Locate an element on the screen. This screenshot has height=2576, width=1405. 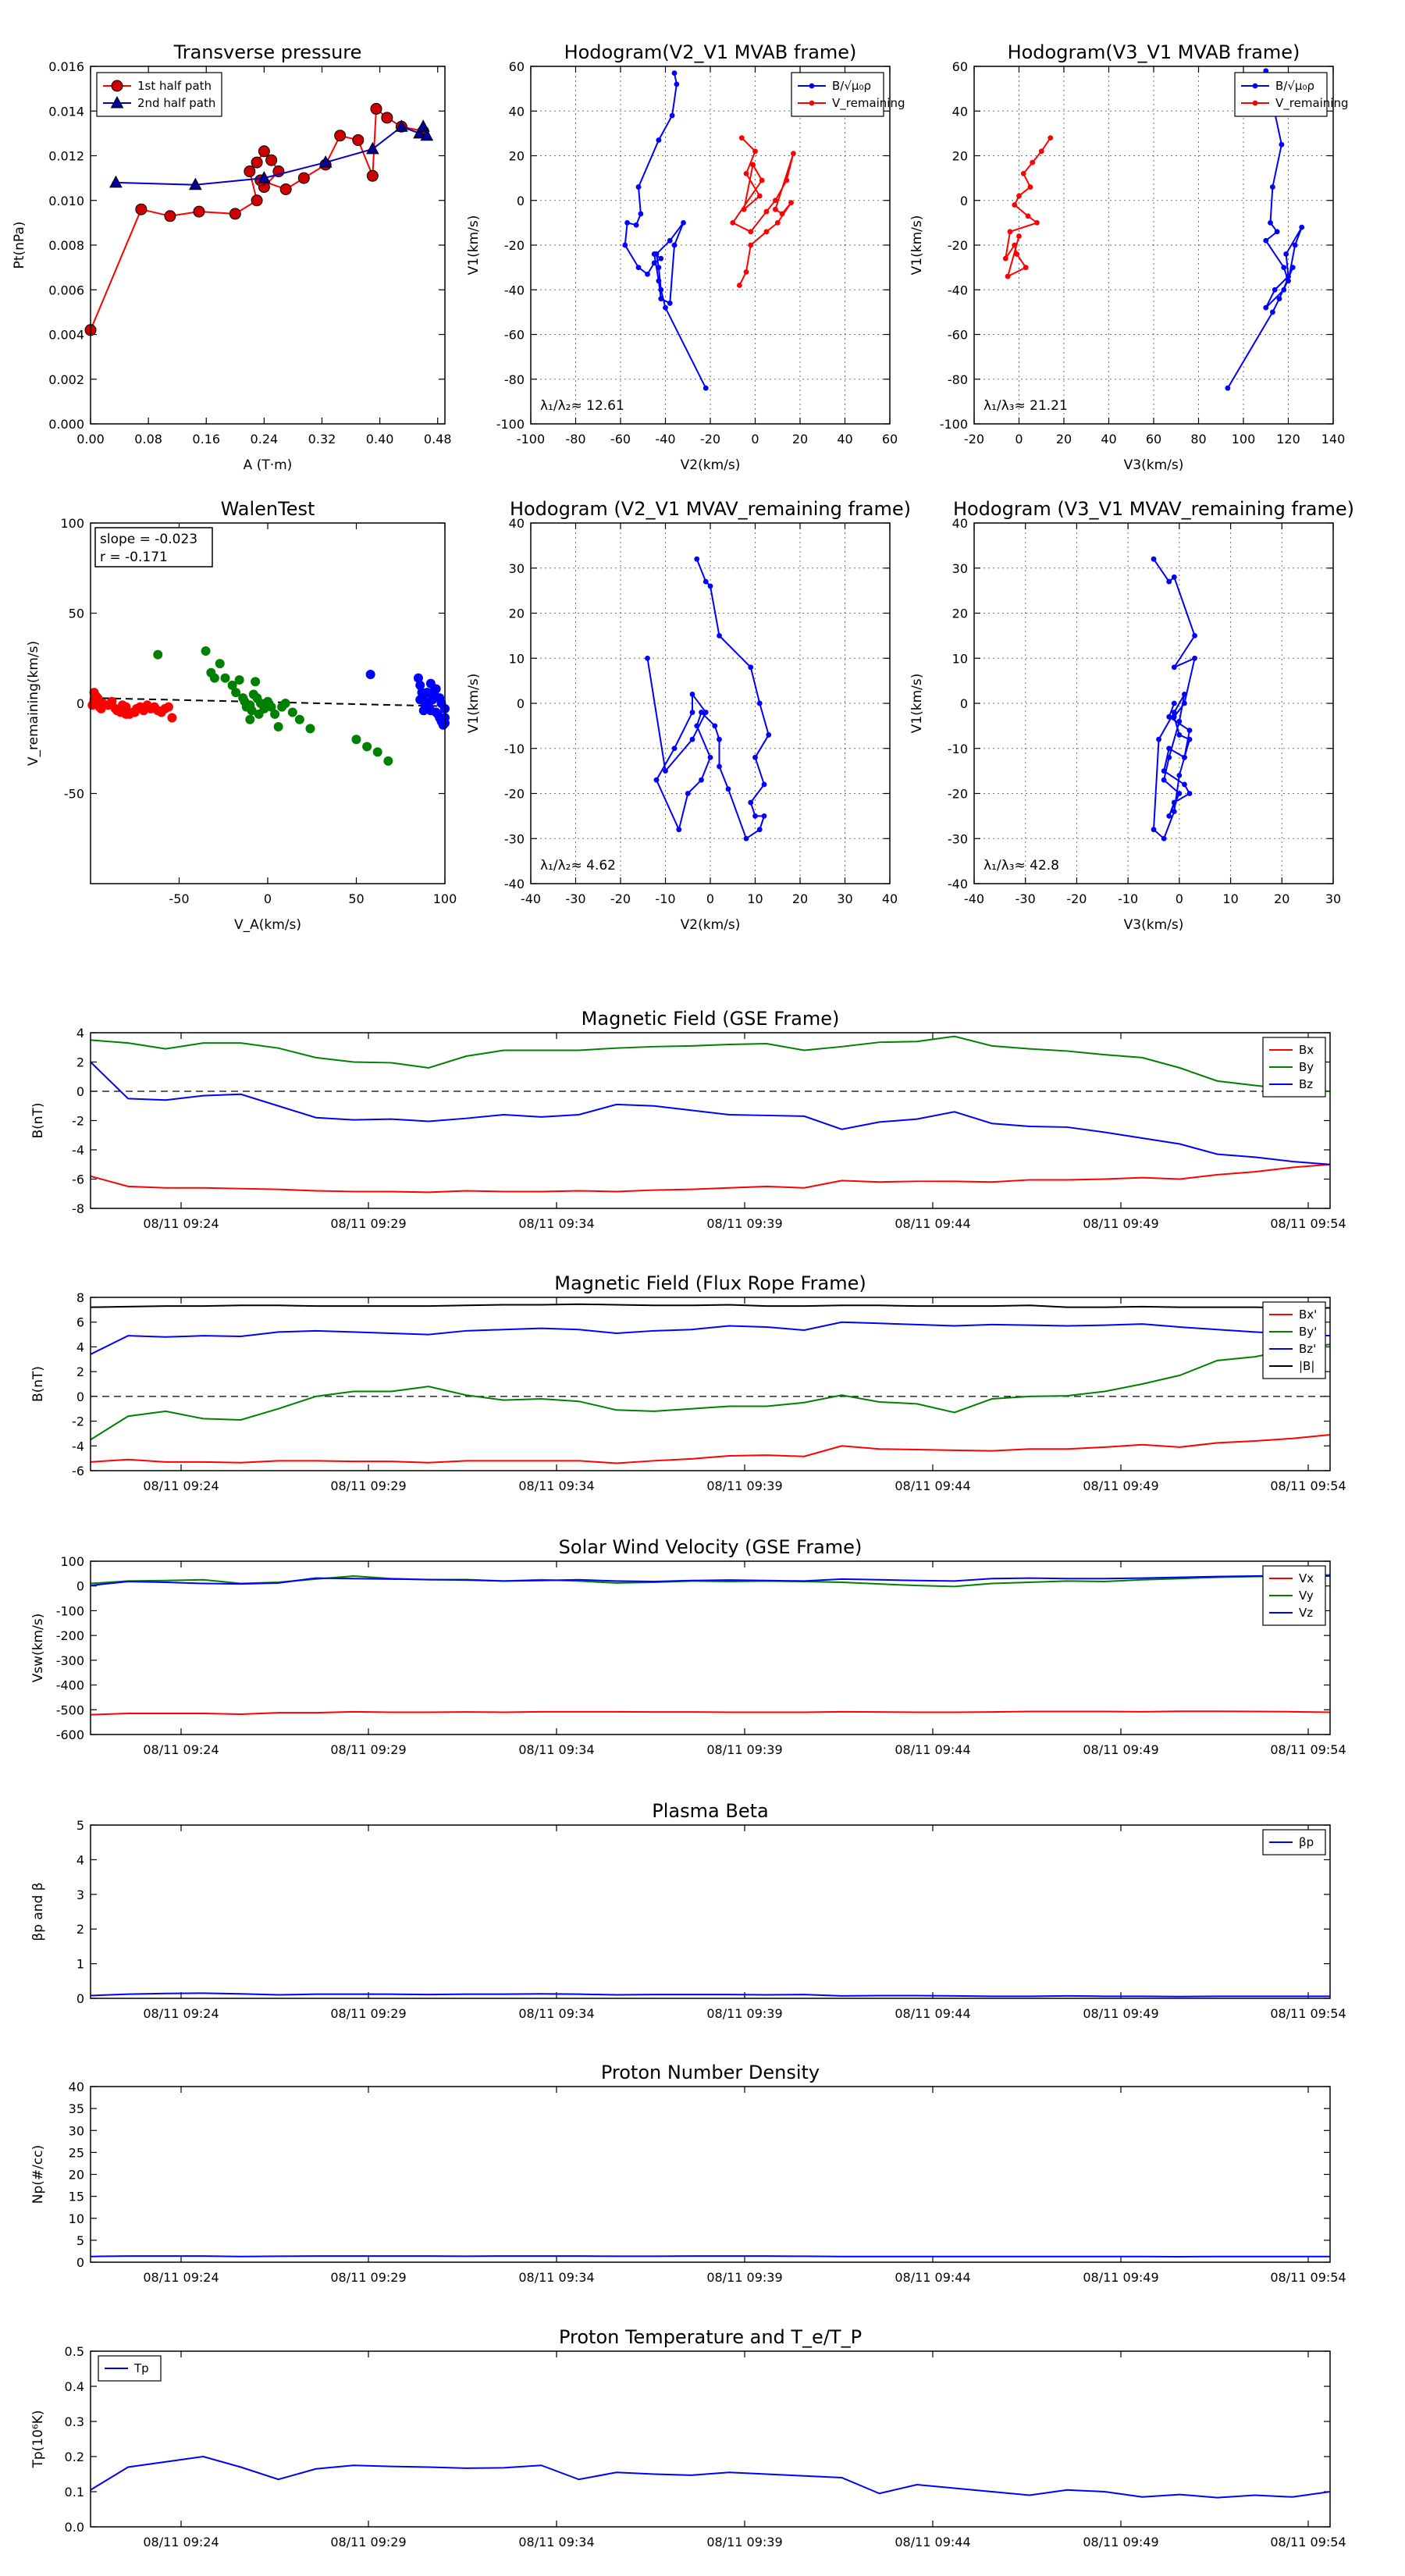
ts3-y-tick-label: -300 is located at coordinates (70, 1660).